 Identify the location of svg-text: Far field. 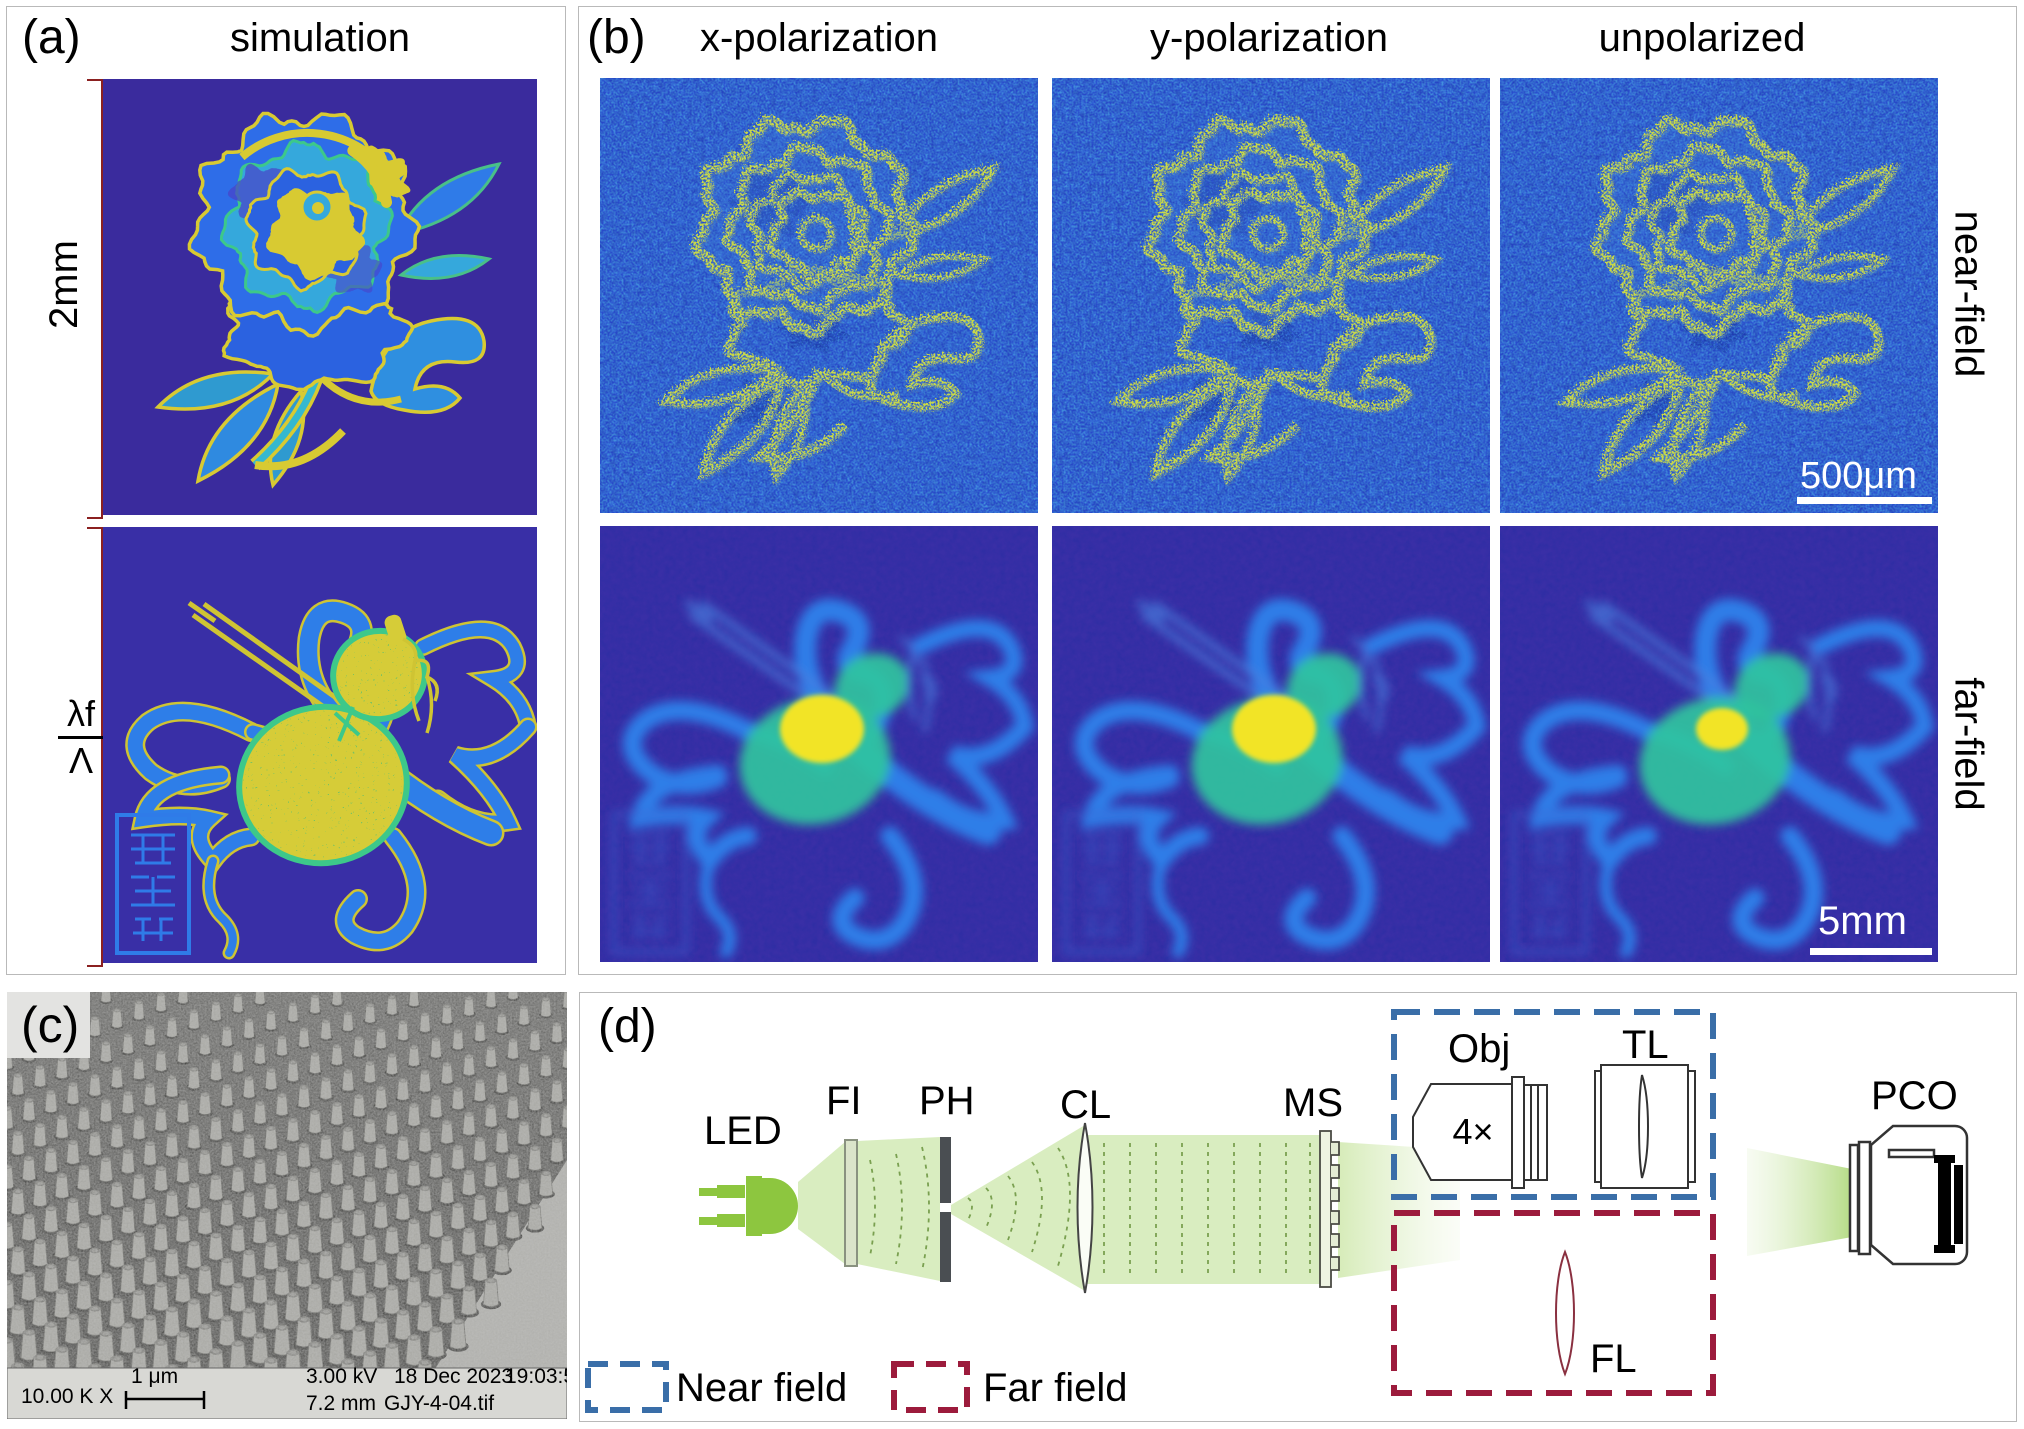
(1055, 1388).